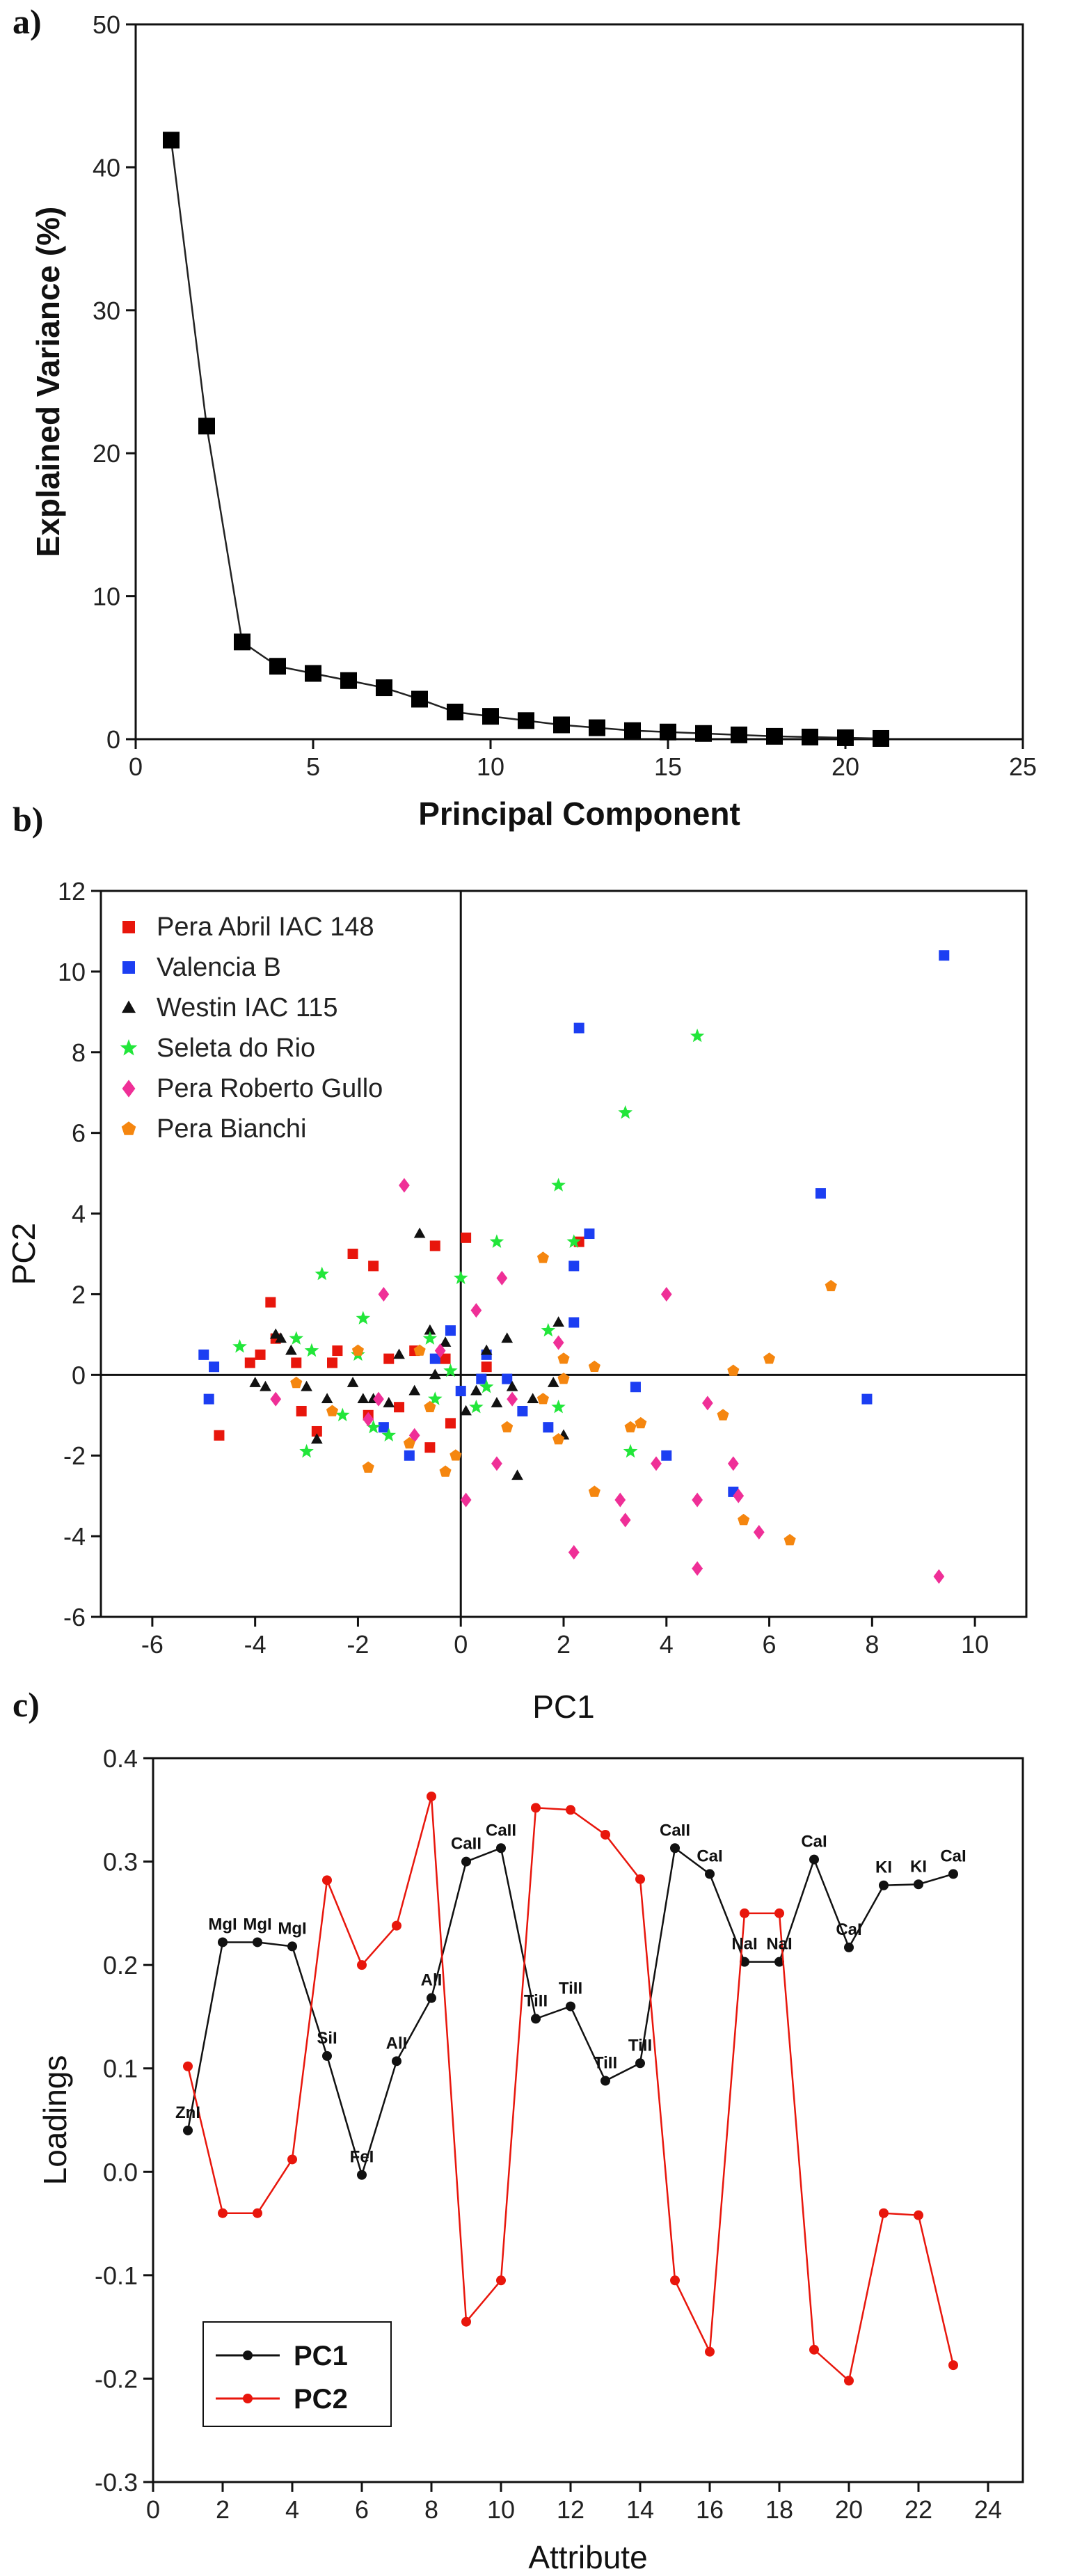 The width and height of the screenshot is (1082, 2576). I want to click on chart-b-legend-label: Seleta do Rio, so click(236, 1048).